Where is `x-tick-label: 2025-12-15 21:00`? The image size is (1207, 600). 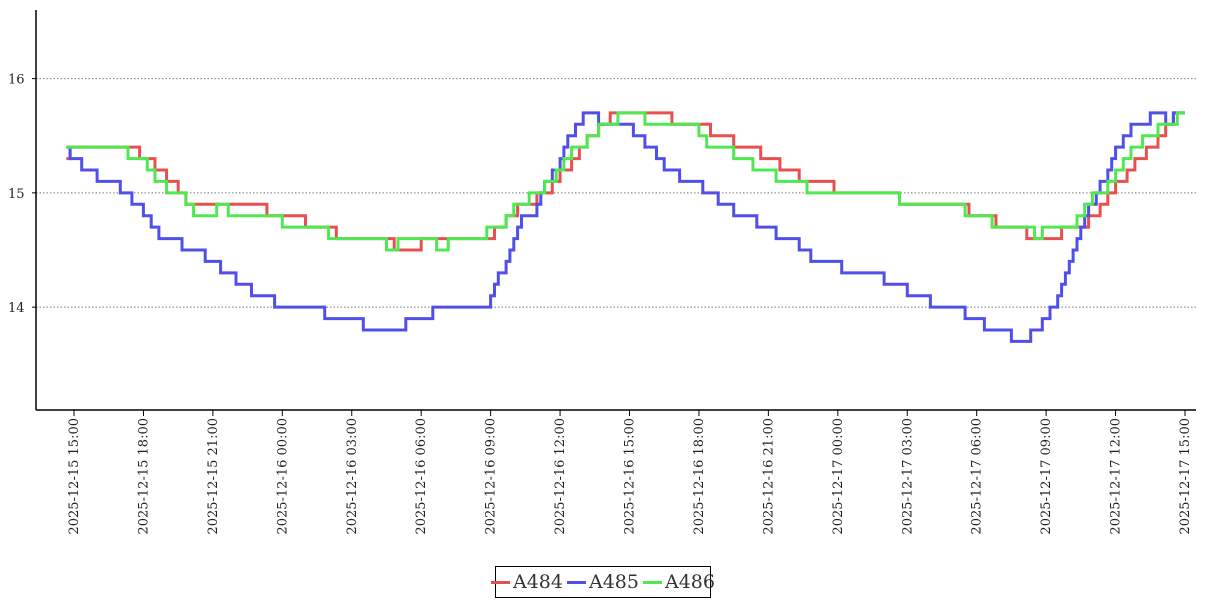
x-tick-label: 2025-12-15 21:00 is located at coordinates (213, 476).